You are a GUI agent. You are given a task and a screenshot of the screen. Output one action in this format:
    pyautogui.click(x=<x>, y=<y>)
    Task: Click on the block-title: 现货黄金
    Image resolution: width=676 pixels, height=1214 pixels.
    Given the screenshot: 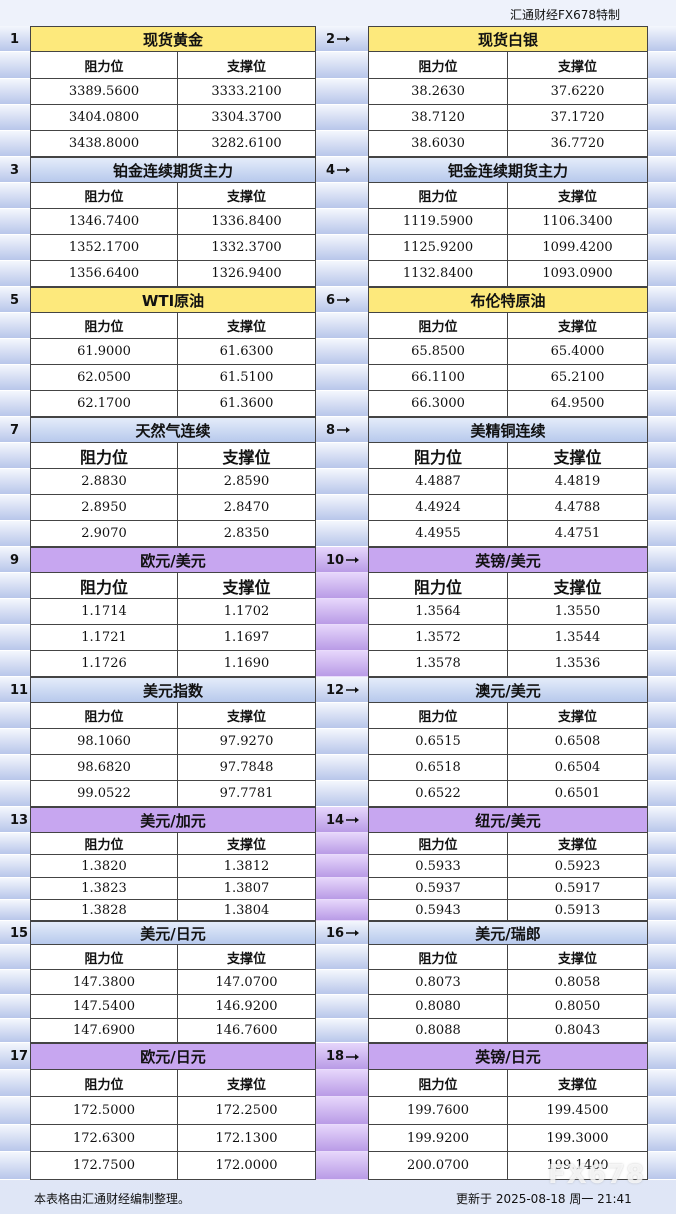 What is the action you would take?
    pyautogui.click(x=173, y=39)
    